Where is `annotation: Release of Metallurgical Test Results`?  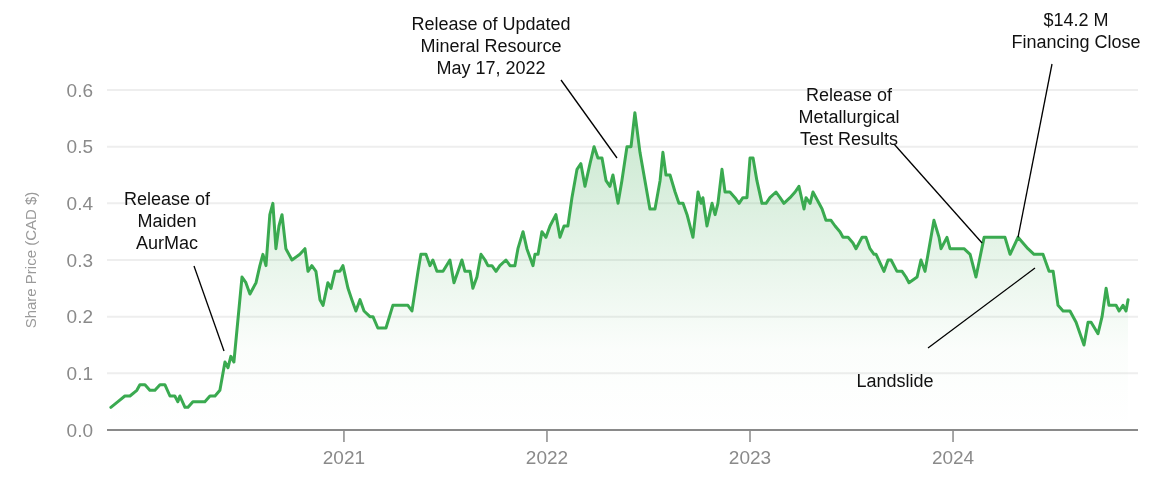 annotation: Release of Metallurgical Test Results is located at coordinates (849, 117).